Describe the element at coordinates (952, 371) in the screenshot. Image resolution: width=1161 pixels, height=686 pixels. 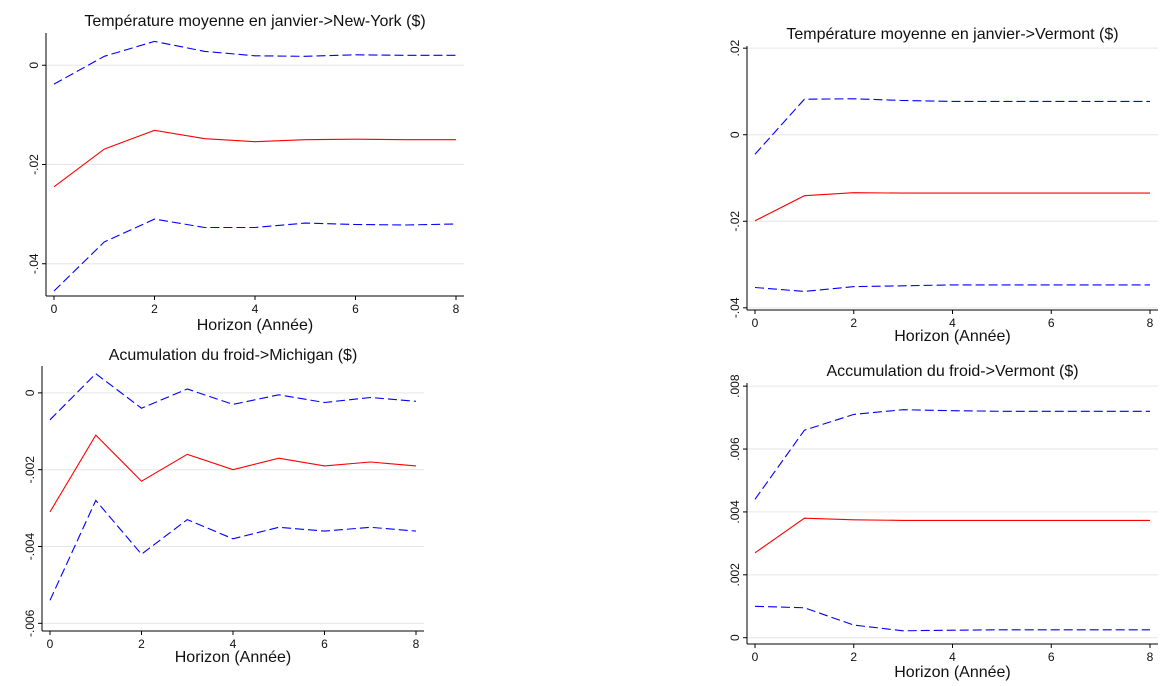
I see `chart-title: Accumulation du froid->Vermont ($)` at that location.